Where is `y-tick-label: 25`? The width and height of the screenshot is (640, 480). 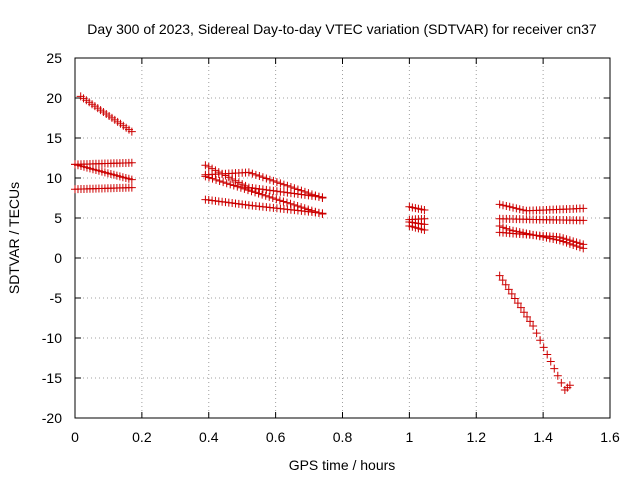 y-tick-label: 25 is located at coordinates (54, 58).